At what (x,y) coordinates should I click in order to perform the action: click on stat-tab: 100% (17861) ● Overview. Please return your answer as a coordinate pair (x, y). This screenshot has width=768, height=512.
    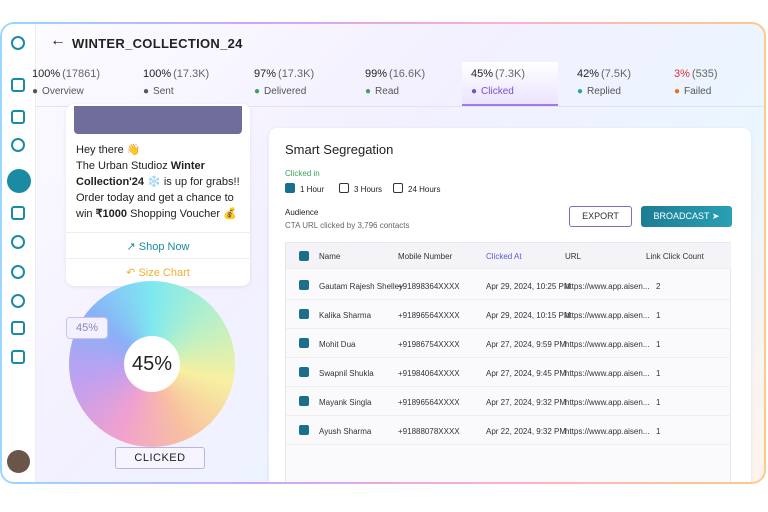
    Looking at the image, I should click on (80, 84).